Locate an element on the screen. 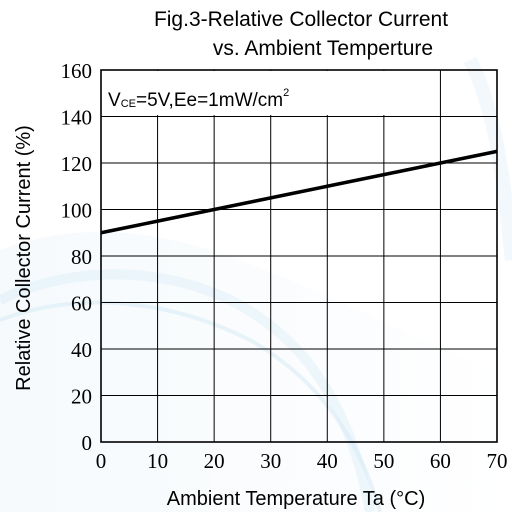  x-tick-label: 70 is located at coordinates (497, 461).